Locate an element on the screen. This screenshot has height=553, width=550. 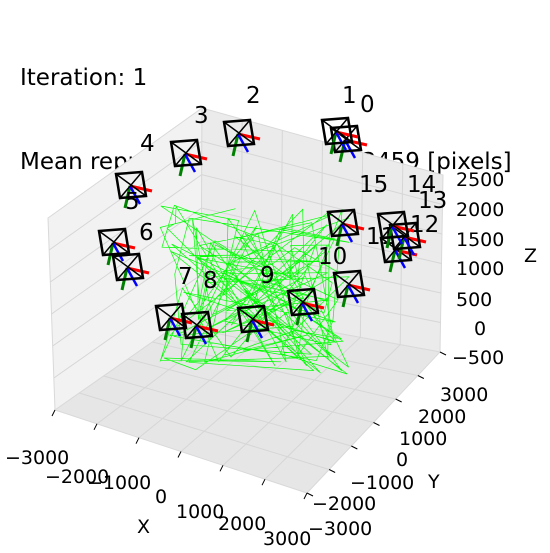
camera-14: 14 is located at coordinates (406, 210).